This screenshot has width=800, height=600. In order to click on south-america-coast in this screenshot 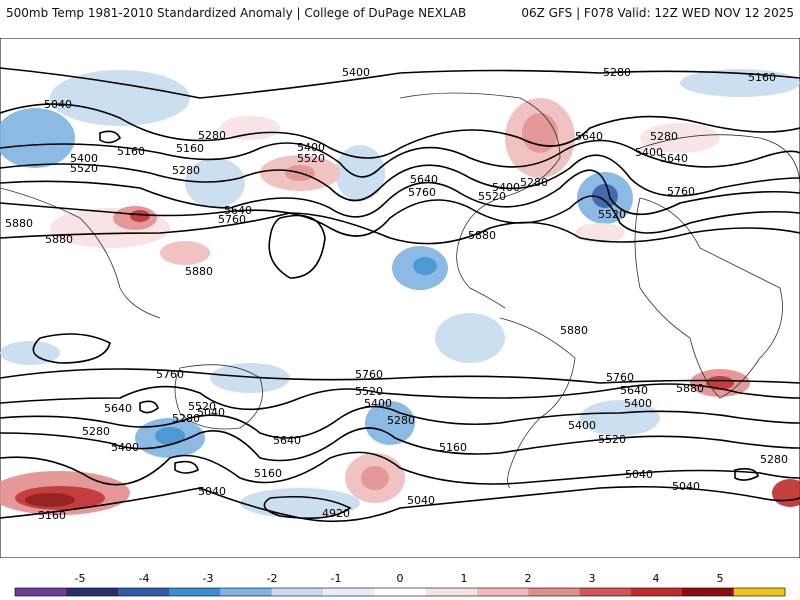, I will do `click(537, 403)`.